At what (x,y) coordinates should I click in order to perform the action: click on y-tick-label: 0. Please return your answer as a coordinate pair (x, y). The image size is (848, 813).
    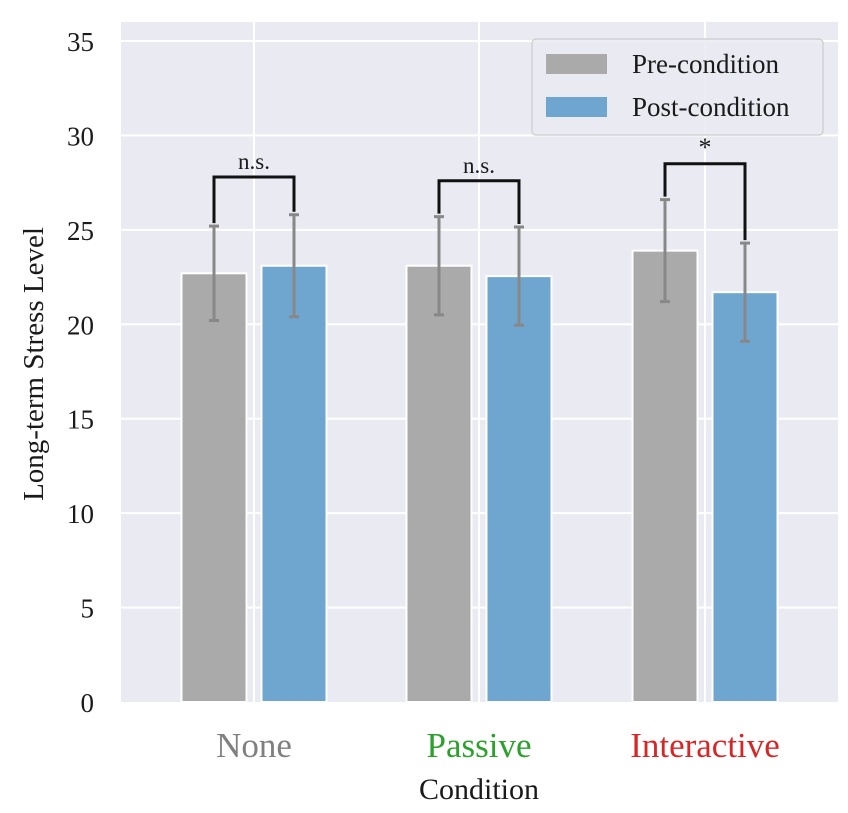
    Looking at the image, I should click on (88, 703).